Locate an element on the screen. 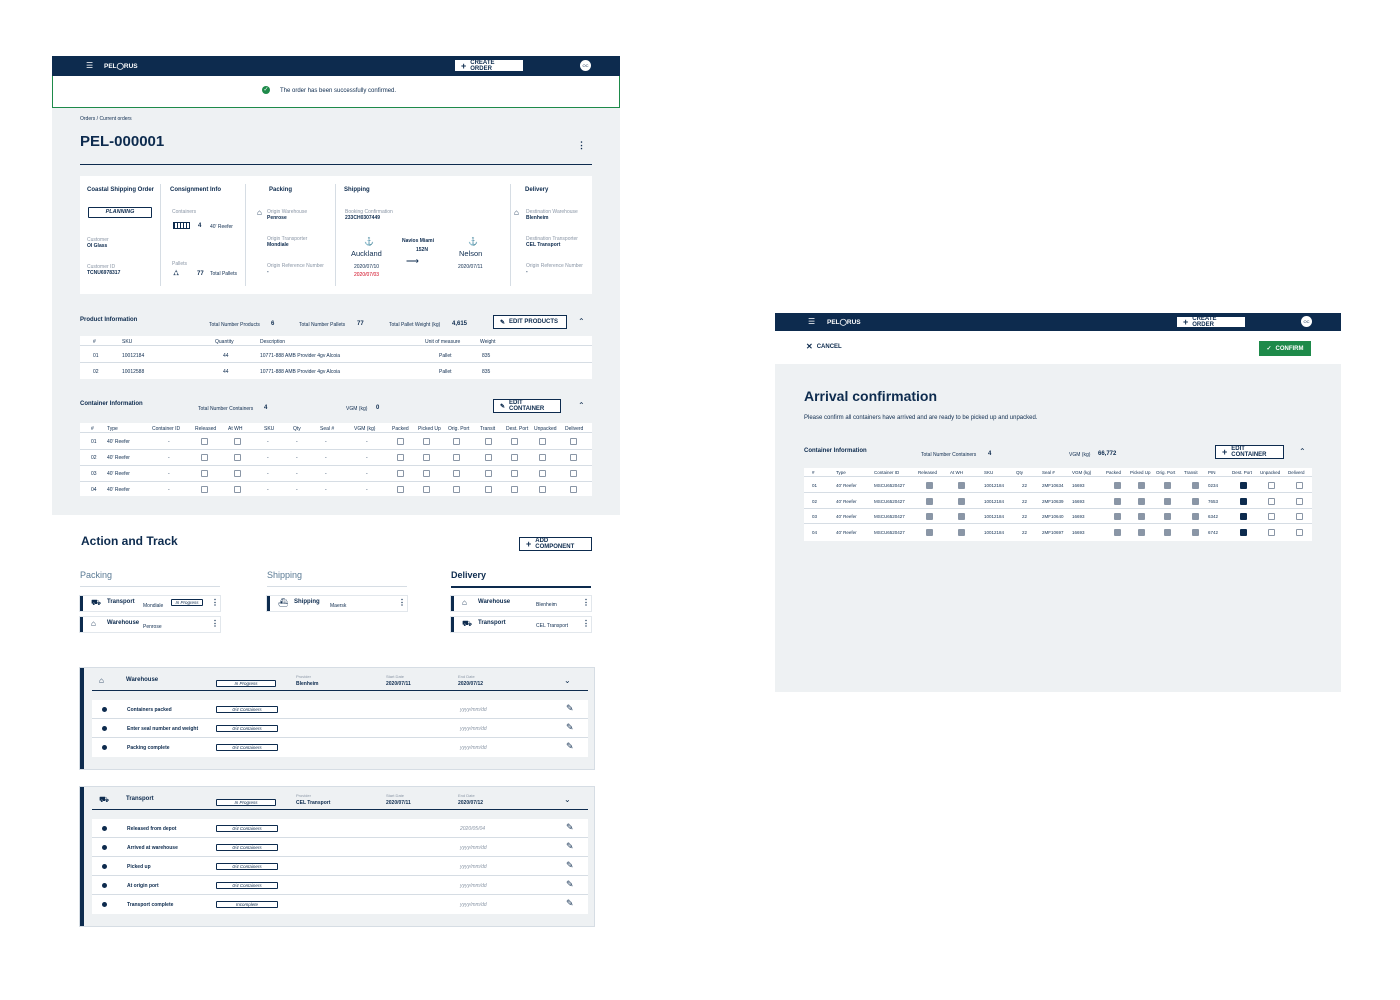  packing-column-title: Packing is located at coordinates (96, 575).